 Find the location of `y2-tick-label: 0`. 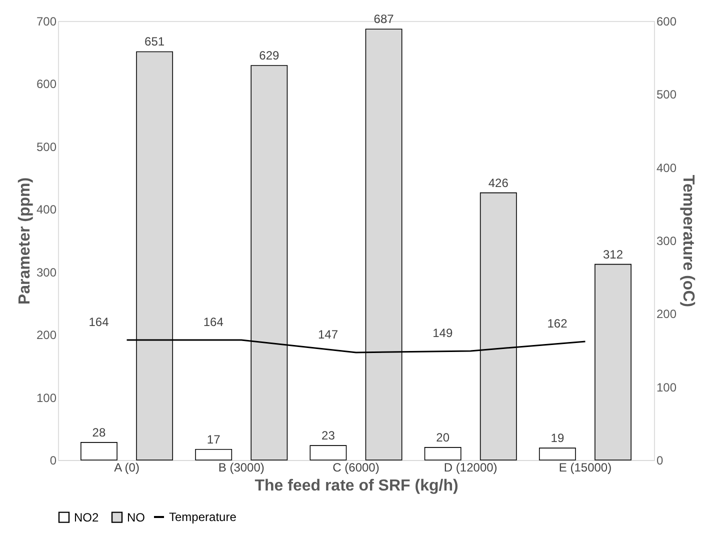

y2-tick-label: 0 is located at coordinates (660, 461).